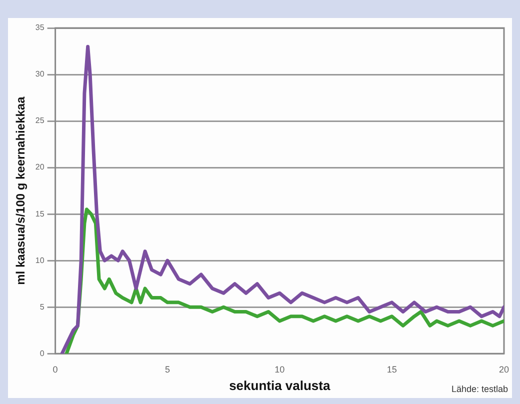 The height and width of the screenshot is (404, 520). Describe the element at coordinates (21, 190) in the screenshot. I see `y-axis-title: ml kaasua/s/100 g keernahiekkaa` at that location.